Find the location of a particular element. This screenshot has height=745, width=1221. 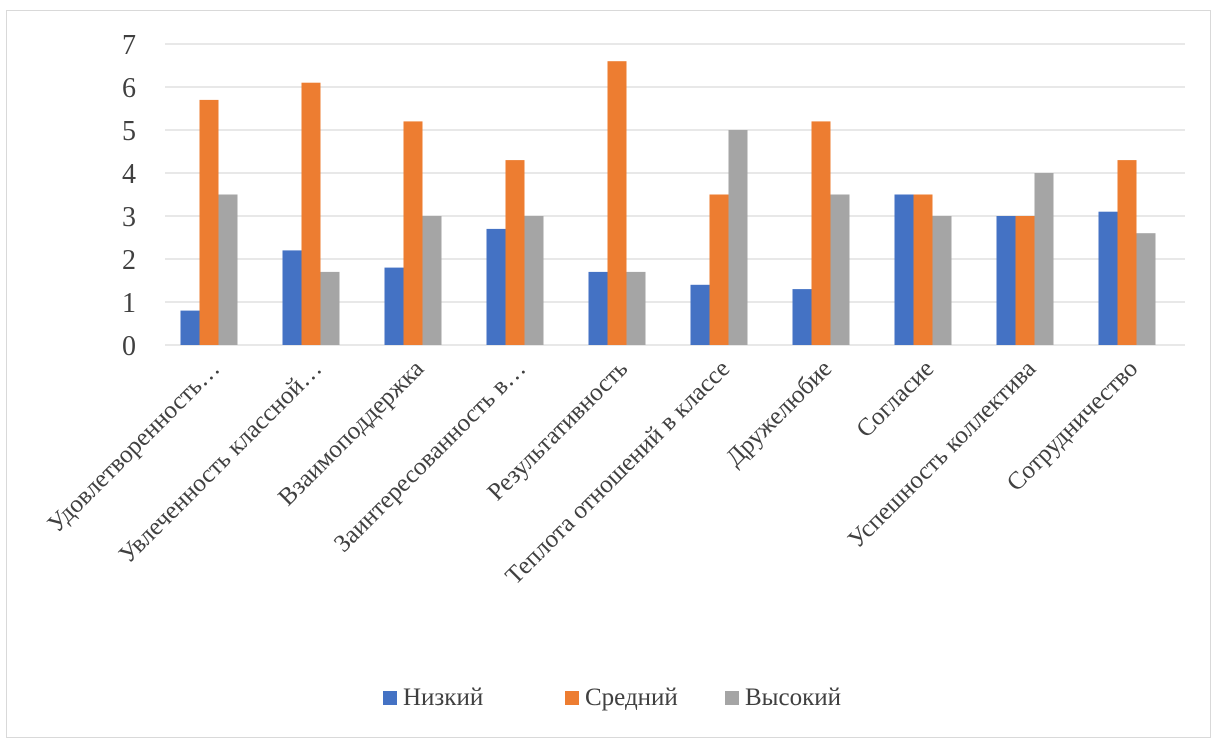

legend-label: Высокий is located at coordinates (793, 697).